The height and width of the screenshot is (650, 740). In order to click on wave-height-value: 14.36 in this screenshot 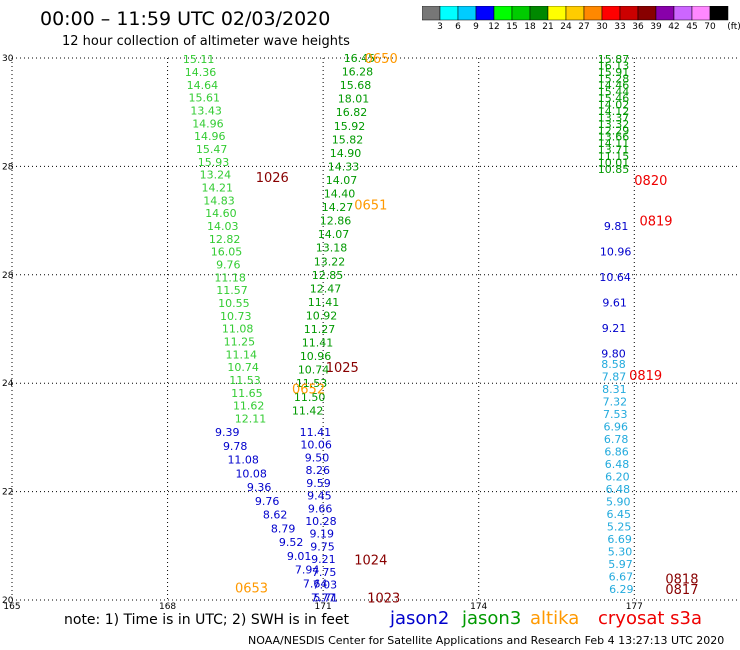, I will do `click(201, 72)`.